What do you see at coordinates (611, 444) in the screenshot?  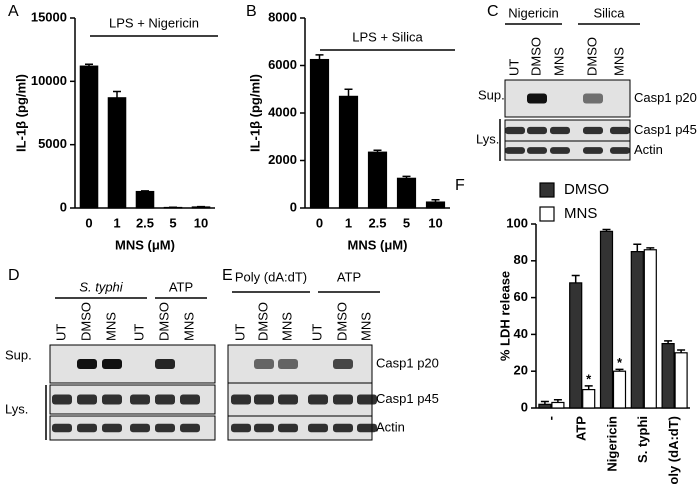 I see `x-tick-label: Nigericin` at bounding box center [611, 444].